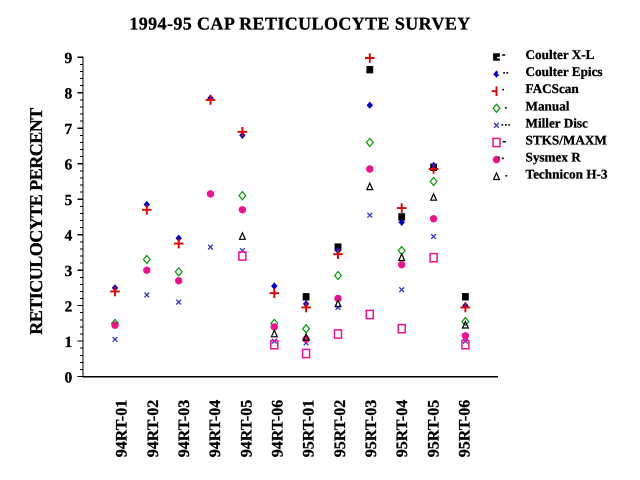 The image size is (640, 480). Describe the element at coordinates (557, 122) in the screenshot. I see `svg-text: Miller Disc` at that location.